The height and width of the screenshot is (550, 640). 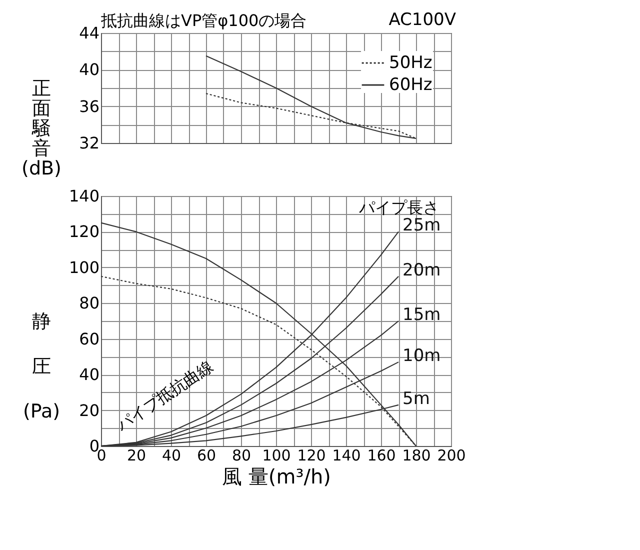 I want to click on x-tick-label: 200, so click(x=451, y=455).